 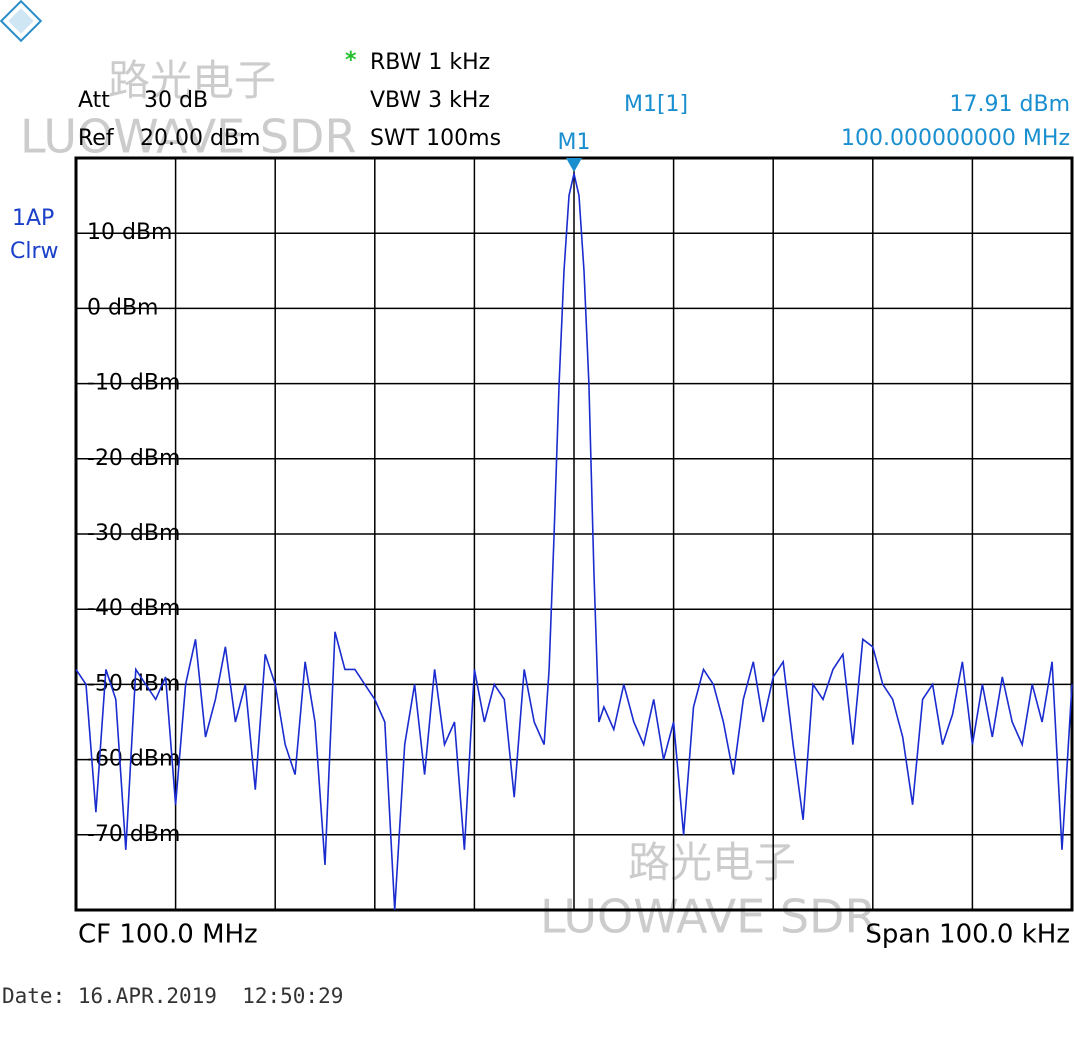 I want to click on ref-label: Ref, so click(x=96, y=138).